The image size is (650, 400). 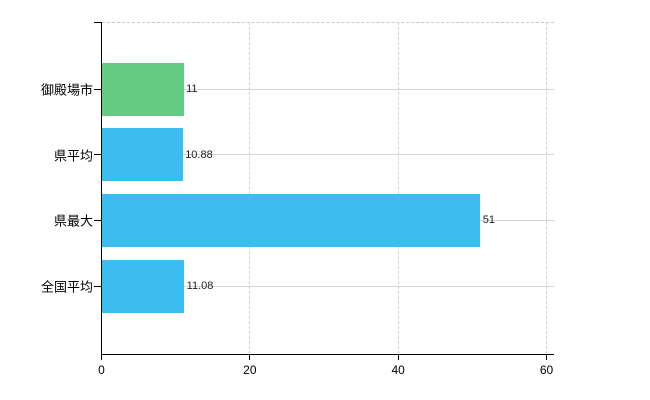 What do you see at coordinates (327, 22) in the screenshot?
I see `plot-area-top-border` at bounding box center [327, 22].